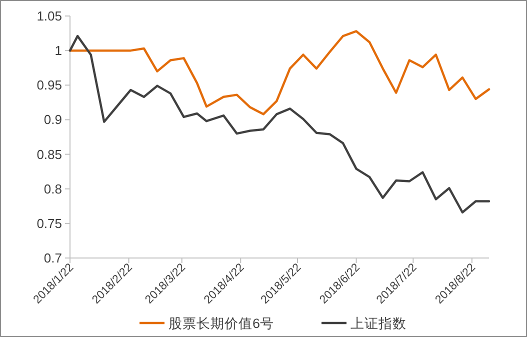 This screenshot has width=527, height=337. I want to click on legend-label: 股票长期价值6号, so click(221, 323).